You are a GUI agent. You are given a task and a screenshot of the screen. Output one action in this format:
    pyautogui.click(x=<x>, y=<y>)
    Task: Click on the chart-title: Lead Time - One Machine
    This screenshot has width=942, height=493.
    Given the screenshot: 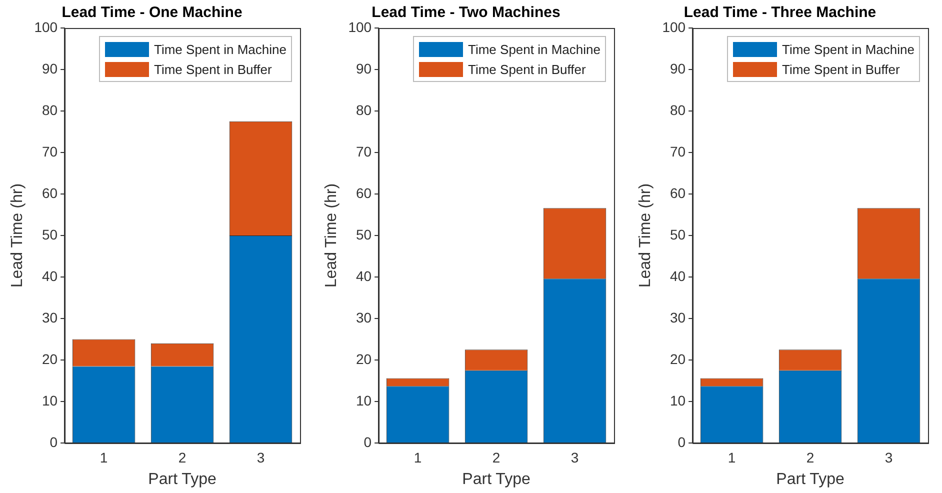 What is the action you would take?
    pyautogui.click(x=152, y=13)
    